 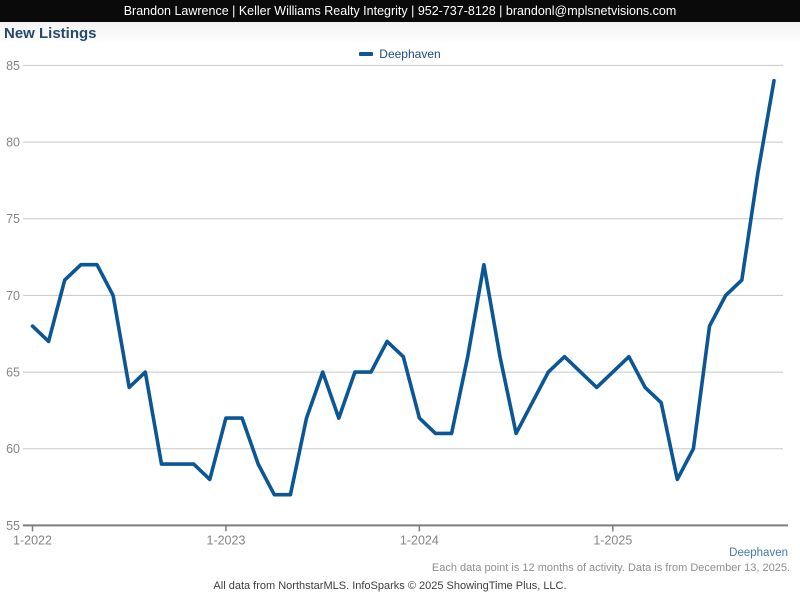 I want to click on legend-series-label: Deephaven, so click(x=410, y=54).